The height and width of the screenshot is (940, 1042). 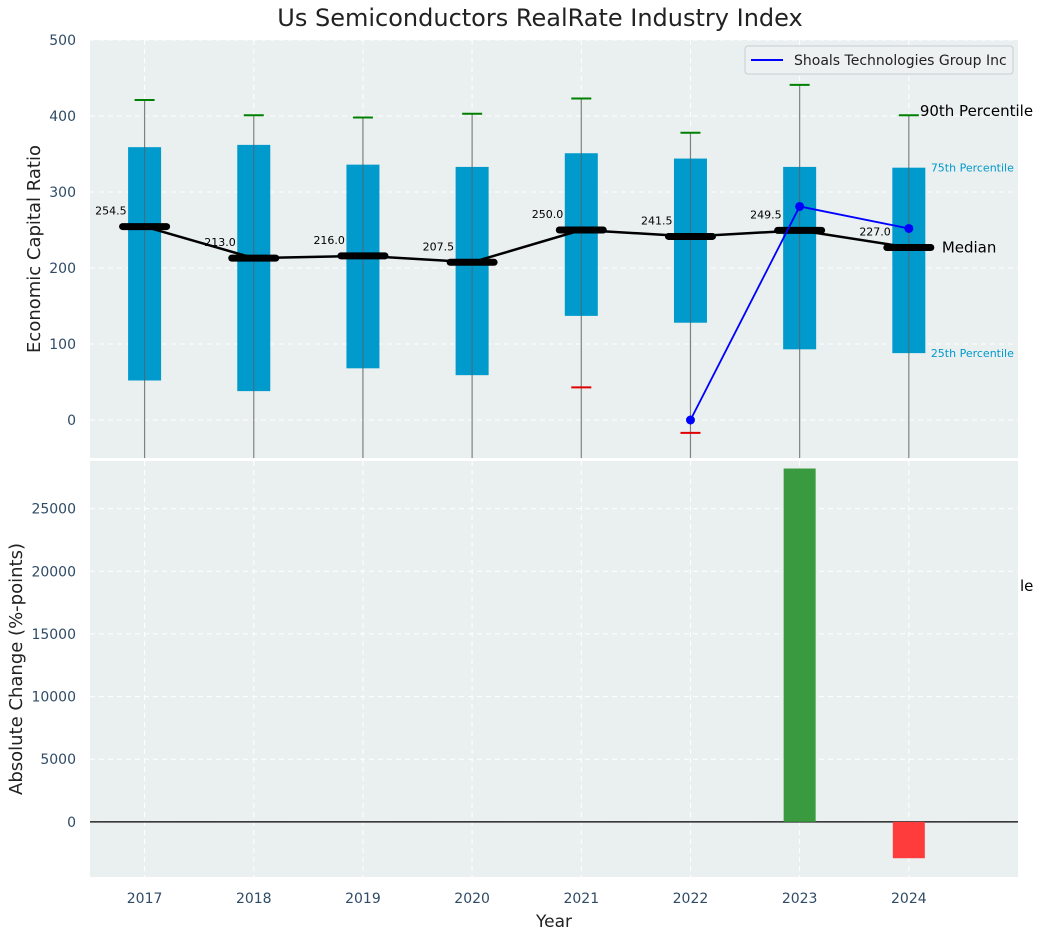 What do you see at coordinates (691, 899) in the screenshot?
I see `x-tick-label: 2022` at bounding box center [691, 899].